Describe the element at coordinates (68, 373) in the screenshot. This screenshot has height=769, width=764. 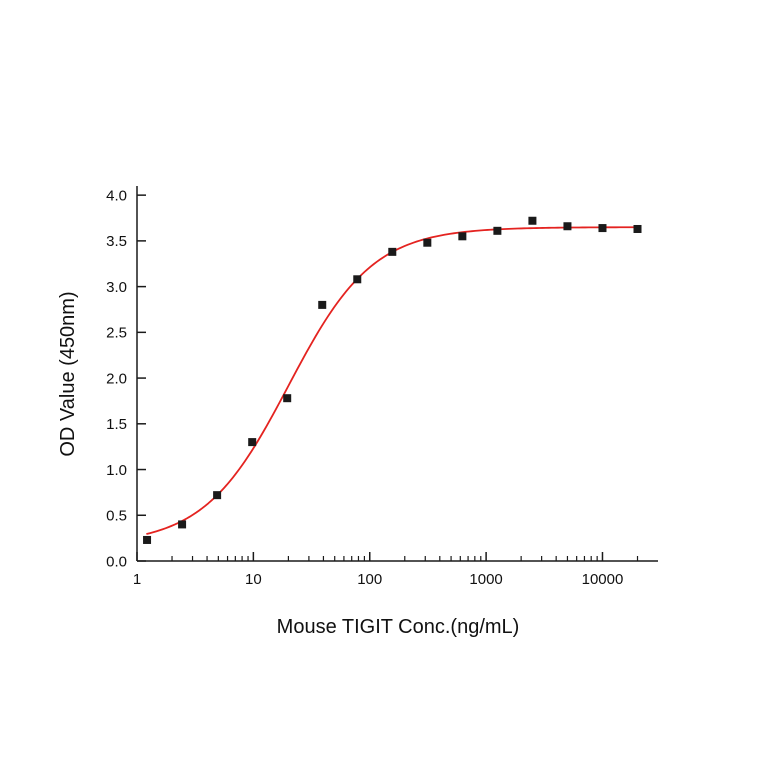
I see `y-axis-title: OD Value (450nm)` at that location.